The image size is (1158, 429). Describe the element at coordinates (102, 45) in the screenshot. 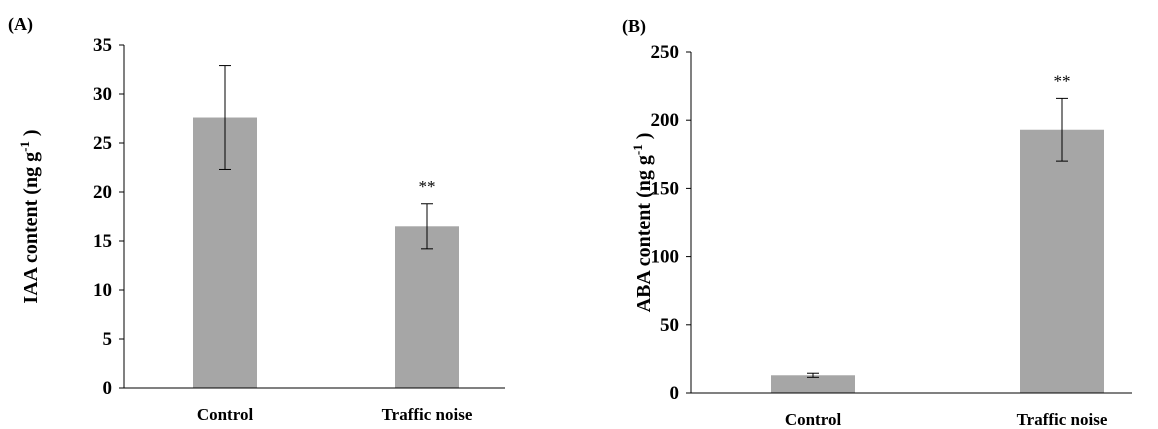

I see `panel-a-y-tick-label: 35` at that location.